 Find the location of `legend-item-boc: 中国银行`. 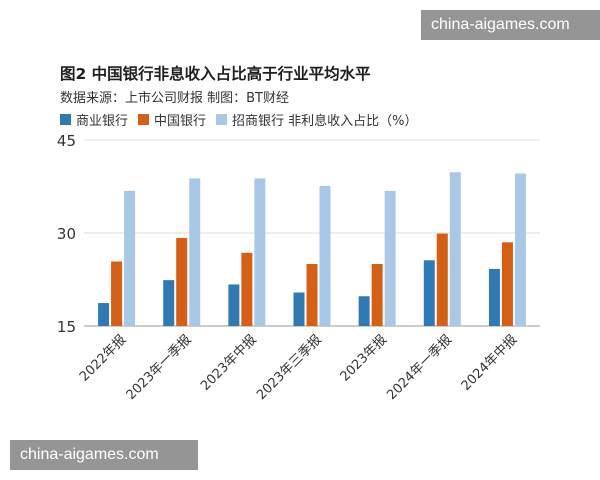

legend-item-boc: 中国银行 is located at coordinates (172, 119).